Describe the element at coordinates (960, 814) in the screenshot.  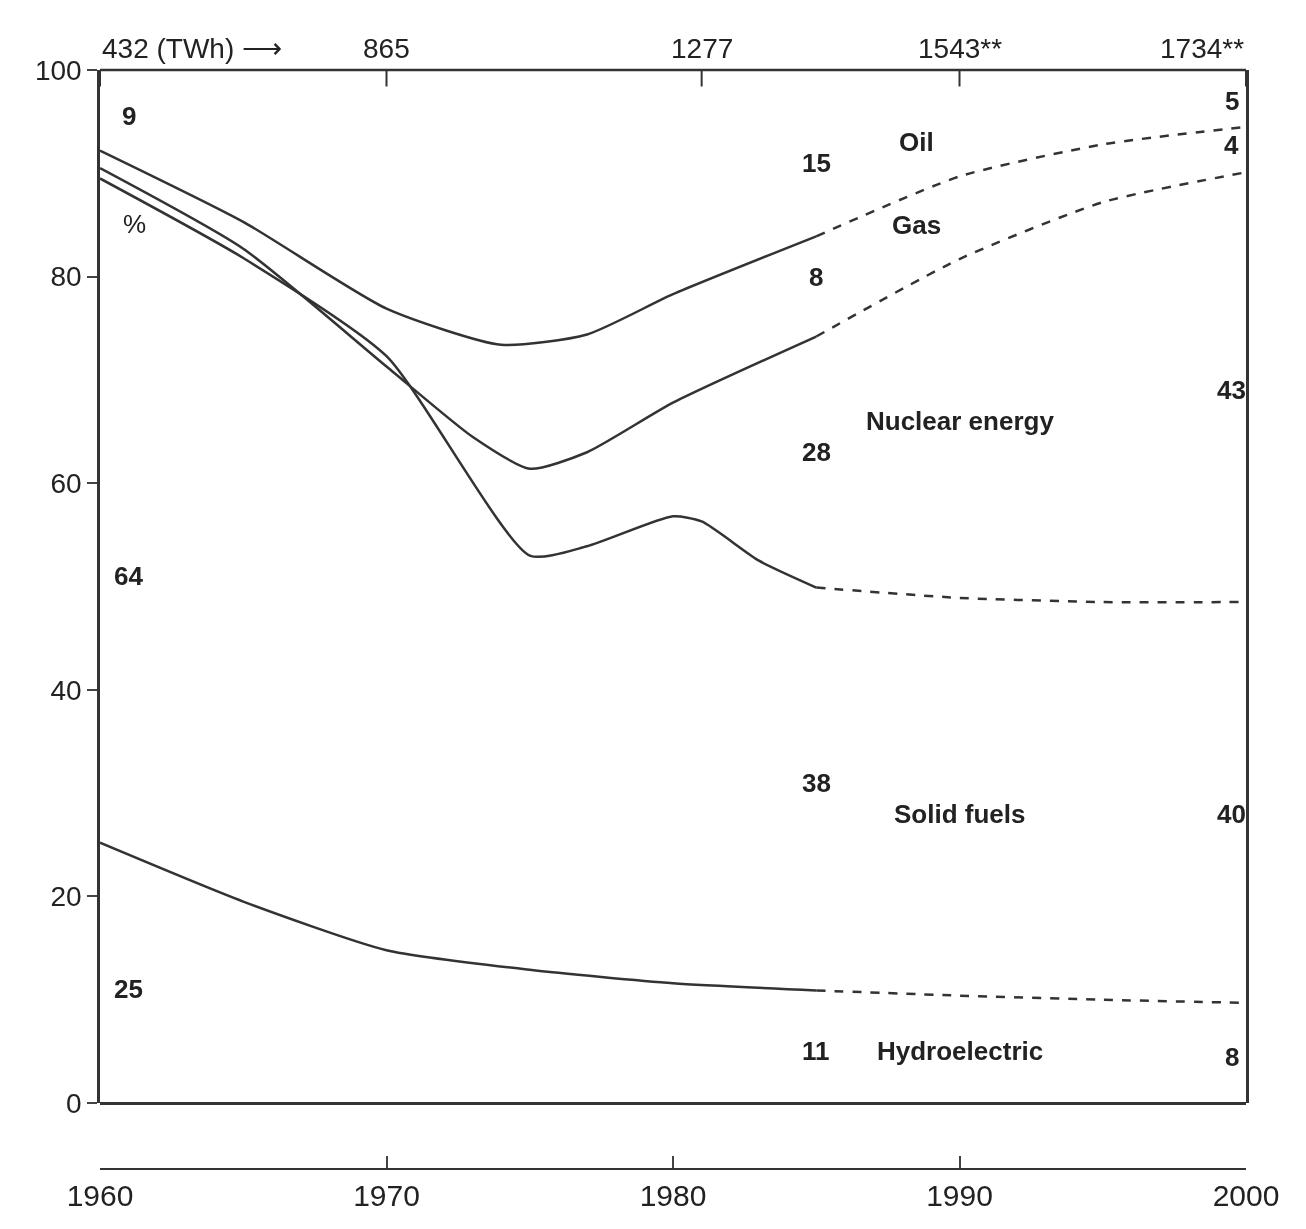
I see `annotation: Solid fuels` at that location.